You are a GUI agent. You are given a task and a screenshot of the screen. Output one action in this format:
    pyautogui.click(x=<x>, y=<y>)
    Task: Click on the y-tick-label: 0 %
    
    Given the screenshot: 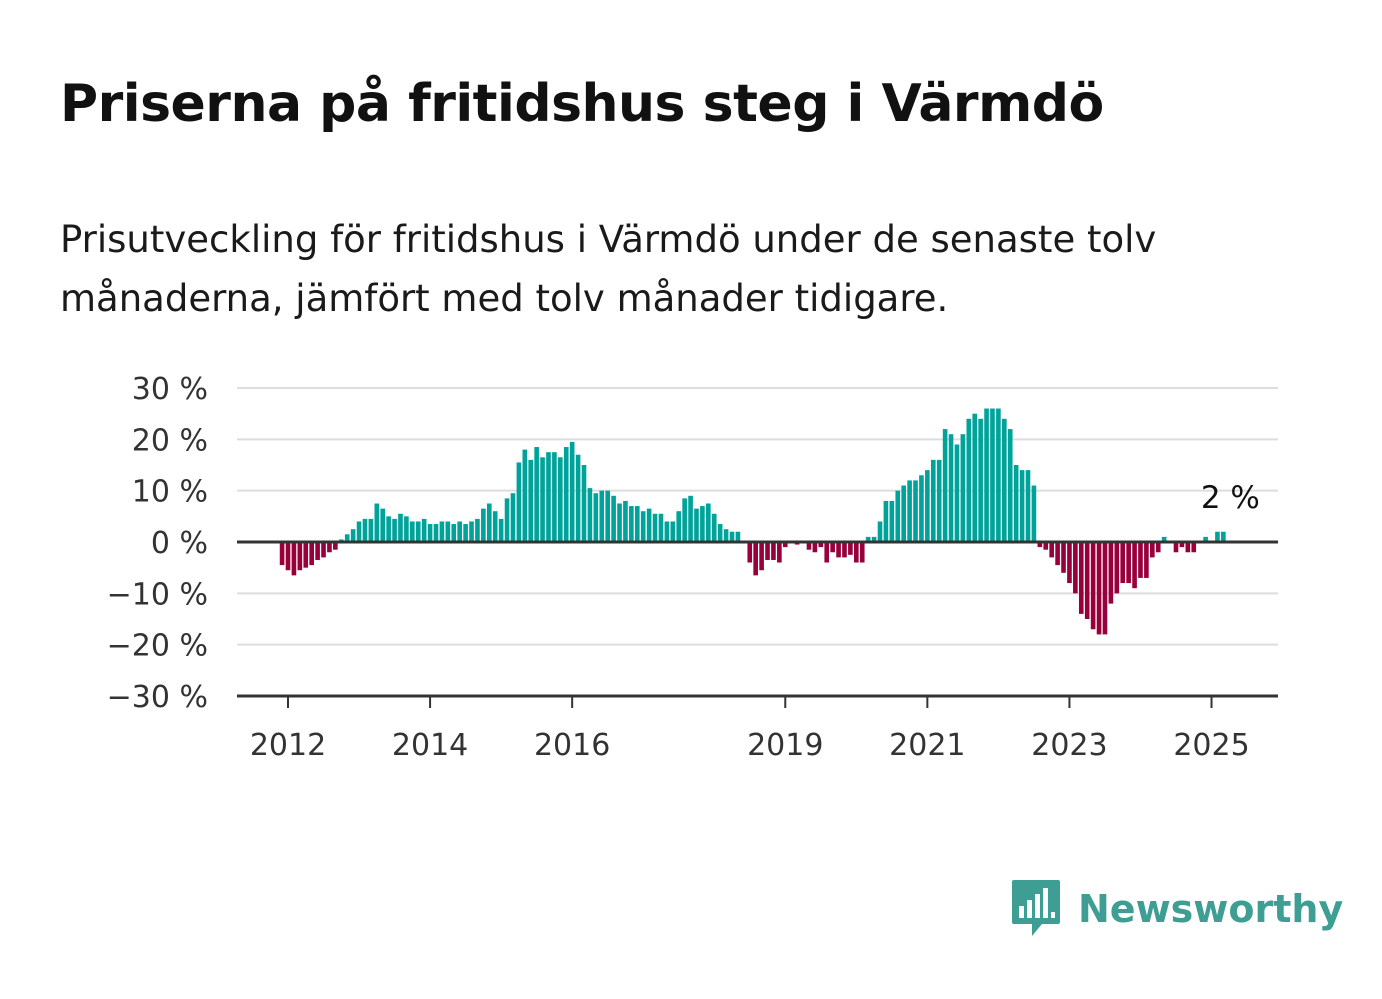 What is the action you would take?
    pyautogui.click(x=179, y=543)
    